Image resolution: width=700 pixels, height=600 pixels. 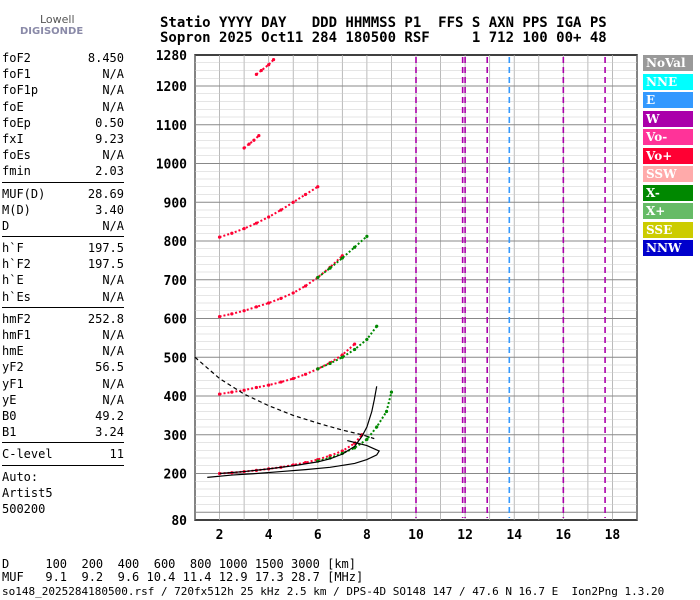 What do you see at coordinates (105, 318) in the screenshot?
I see `param-value: 252.8` at bounding box center [105, 318].